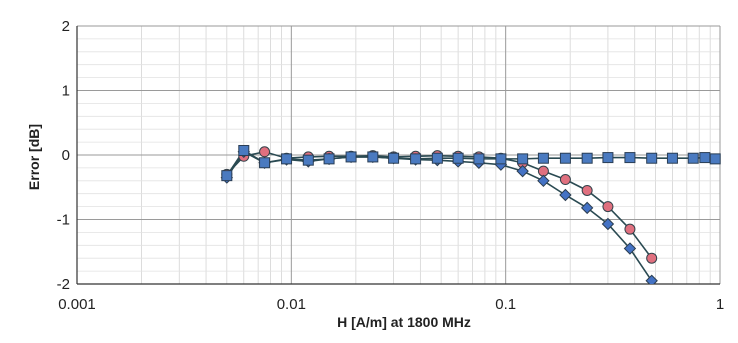  Describe the element at coordinates (66, 91) in the screenshot. I see `y-tick-label: 1` at that location.